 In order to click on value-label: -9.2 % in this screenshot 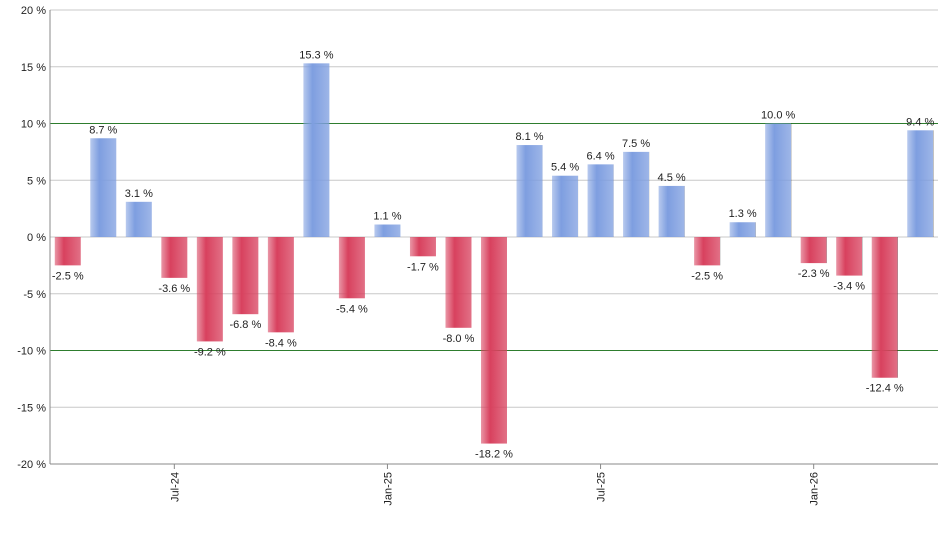, I will do `click(210, 352)`.